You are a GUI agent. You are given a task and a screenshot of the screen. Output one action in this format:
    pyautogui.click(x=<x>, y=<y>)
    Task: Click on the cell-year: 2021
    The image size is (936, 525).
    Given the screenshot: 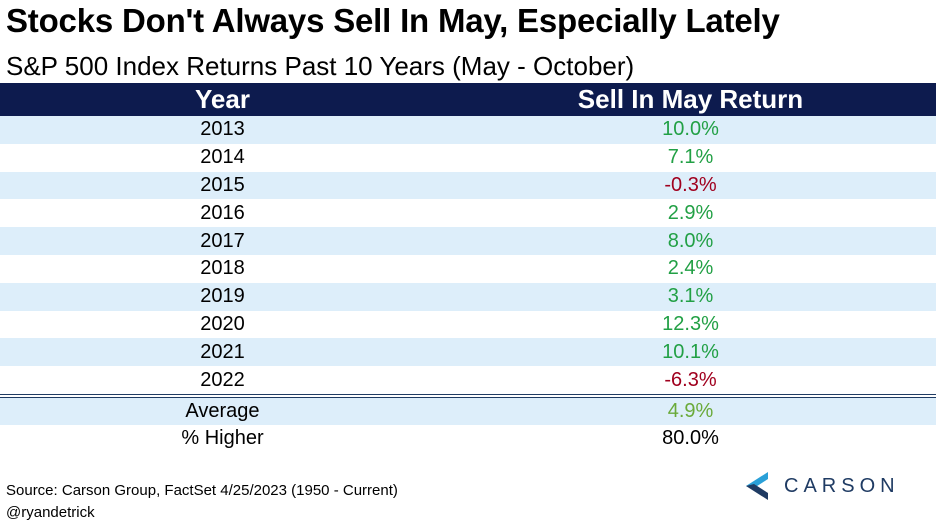 What is the action you would take?
    pyautogui.click(x=222, y=351)
    